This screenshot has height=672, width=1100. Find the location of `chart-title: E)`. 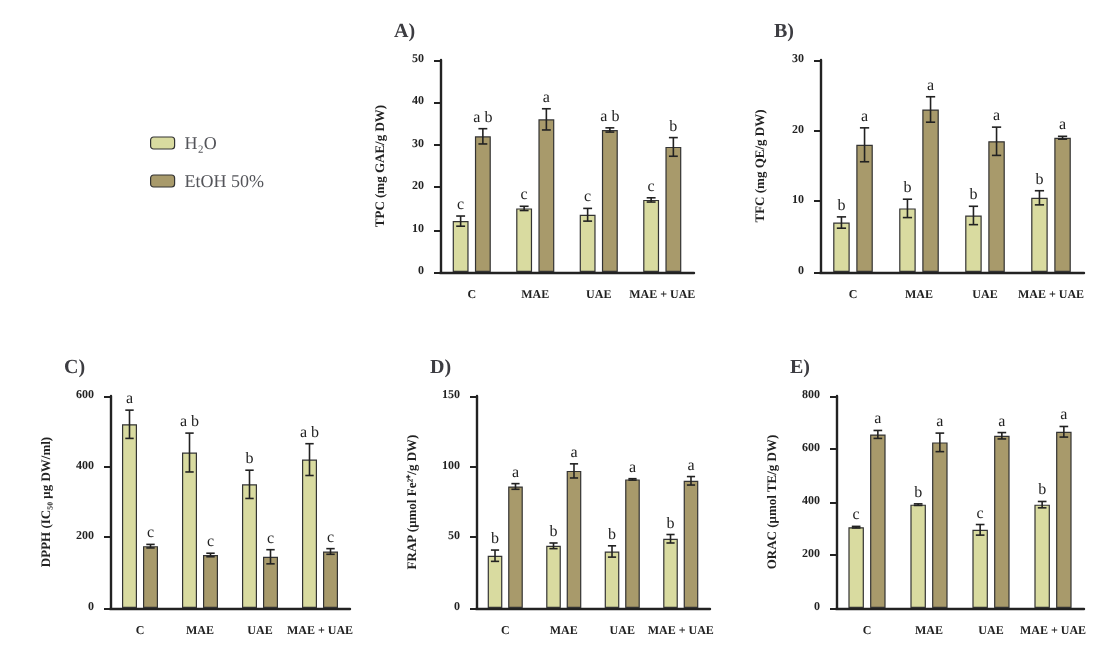

chart-title: E) is located at coordinates (800, 368).